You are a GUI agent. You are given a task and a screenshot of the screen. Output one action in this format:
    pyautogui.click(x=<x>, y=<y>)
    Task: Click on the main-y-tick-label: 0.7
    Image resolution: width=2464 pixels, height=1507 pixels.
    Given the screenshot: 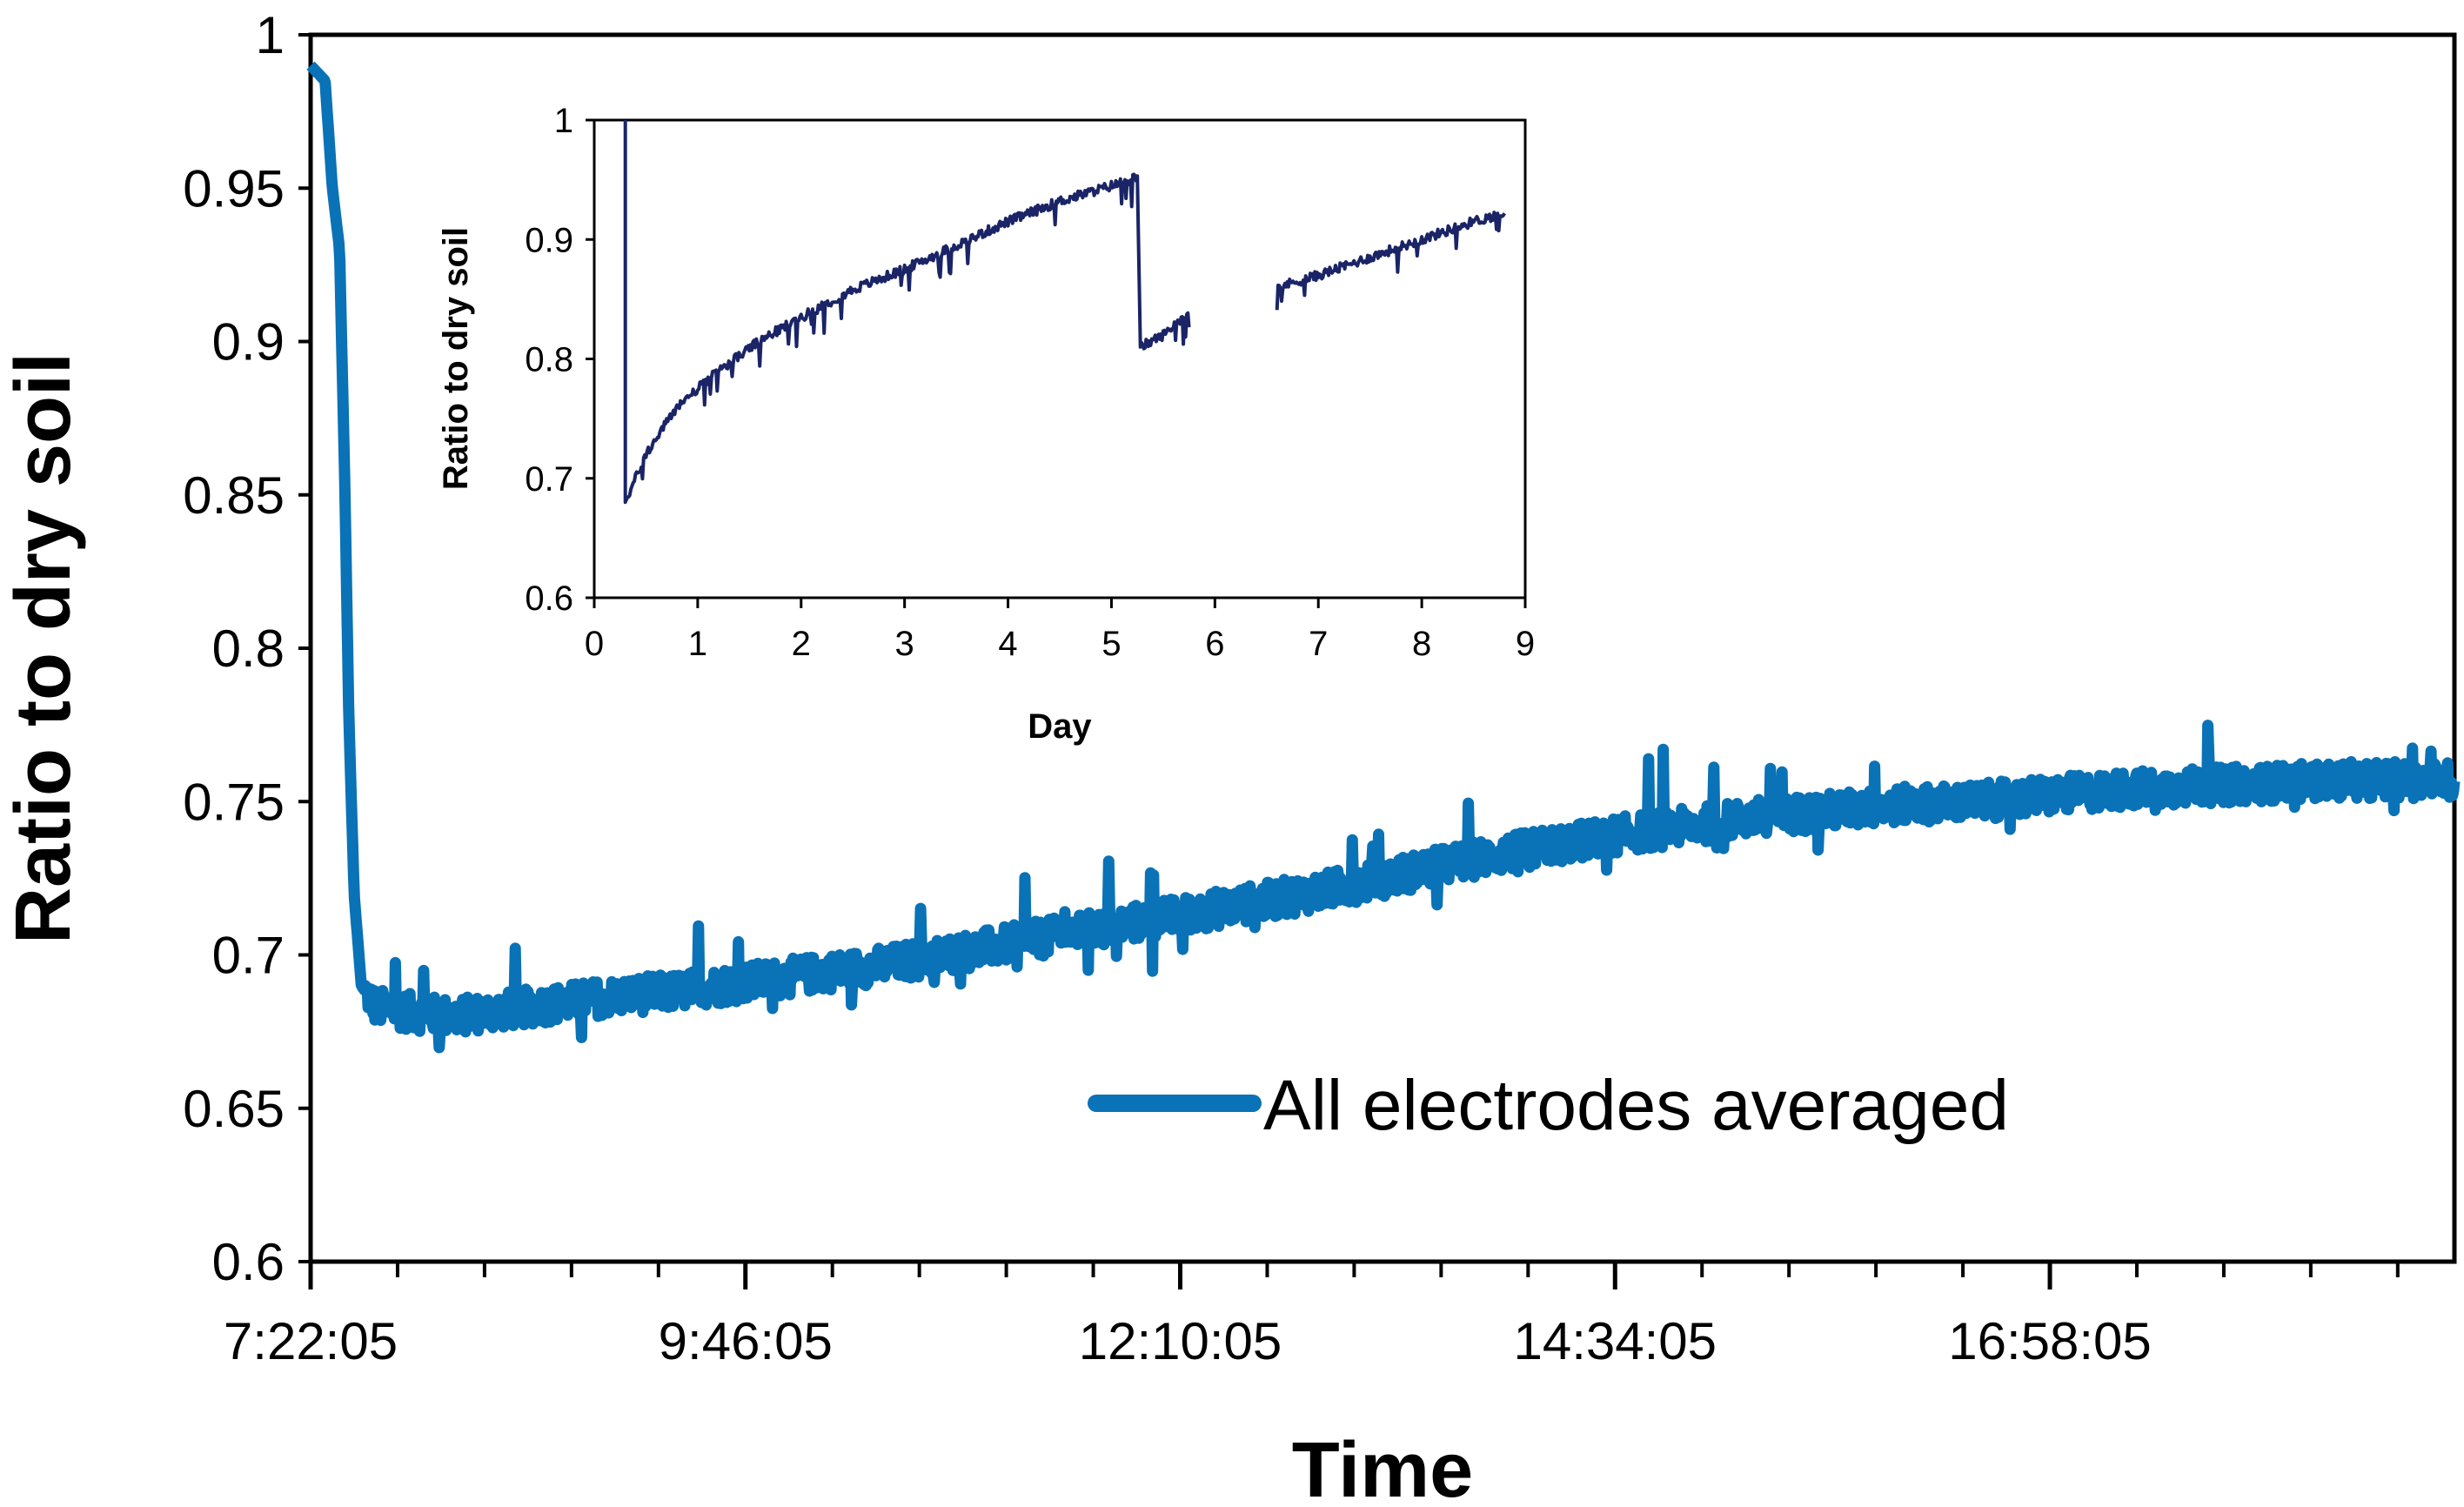 What is the action you would take?
    pyautogui.click(x=248, y=956)
    